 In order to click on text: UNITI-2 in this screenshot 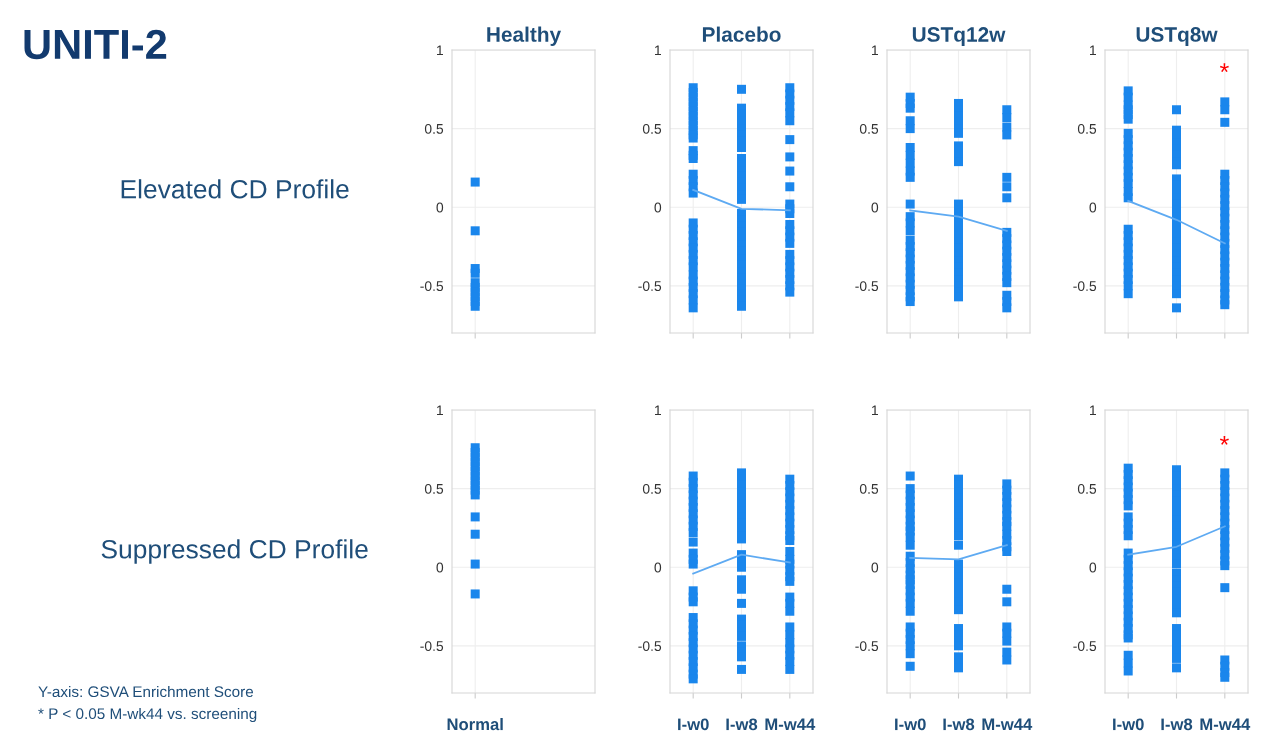, I will do `click(95, 44)`.